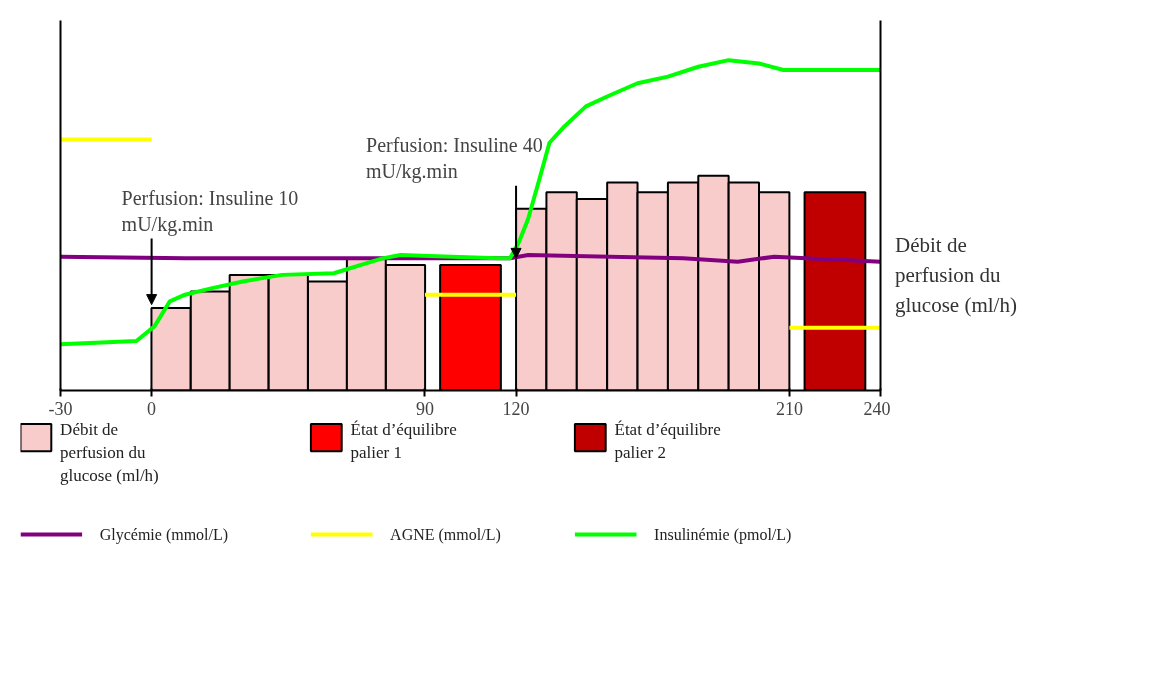 The image size is (1165, 692). I want to click on x-tick-label: 120, so click(516, 408).